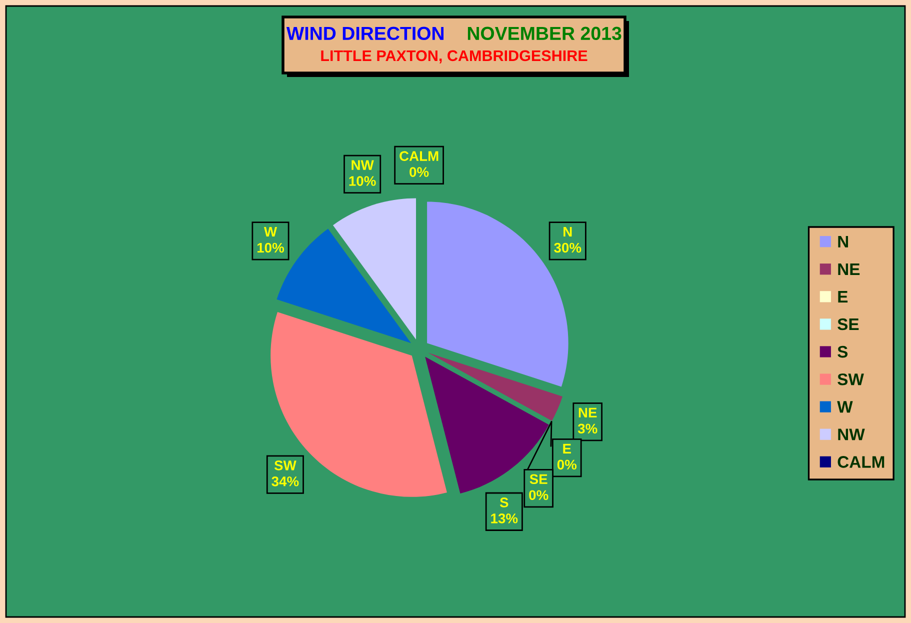 The height and width of the screenshot is (623, 911). What do you see at coordinates (454, 57) in the screenshot?
I see `chart-subtitle: LITTLE PAXTON, CAMBRIDGESHIRE` at bounding box center [454, 57].